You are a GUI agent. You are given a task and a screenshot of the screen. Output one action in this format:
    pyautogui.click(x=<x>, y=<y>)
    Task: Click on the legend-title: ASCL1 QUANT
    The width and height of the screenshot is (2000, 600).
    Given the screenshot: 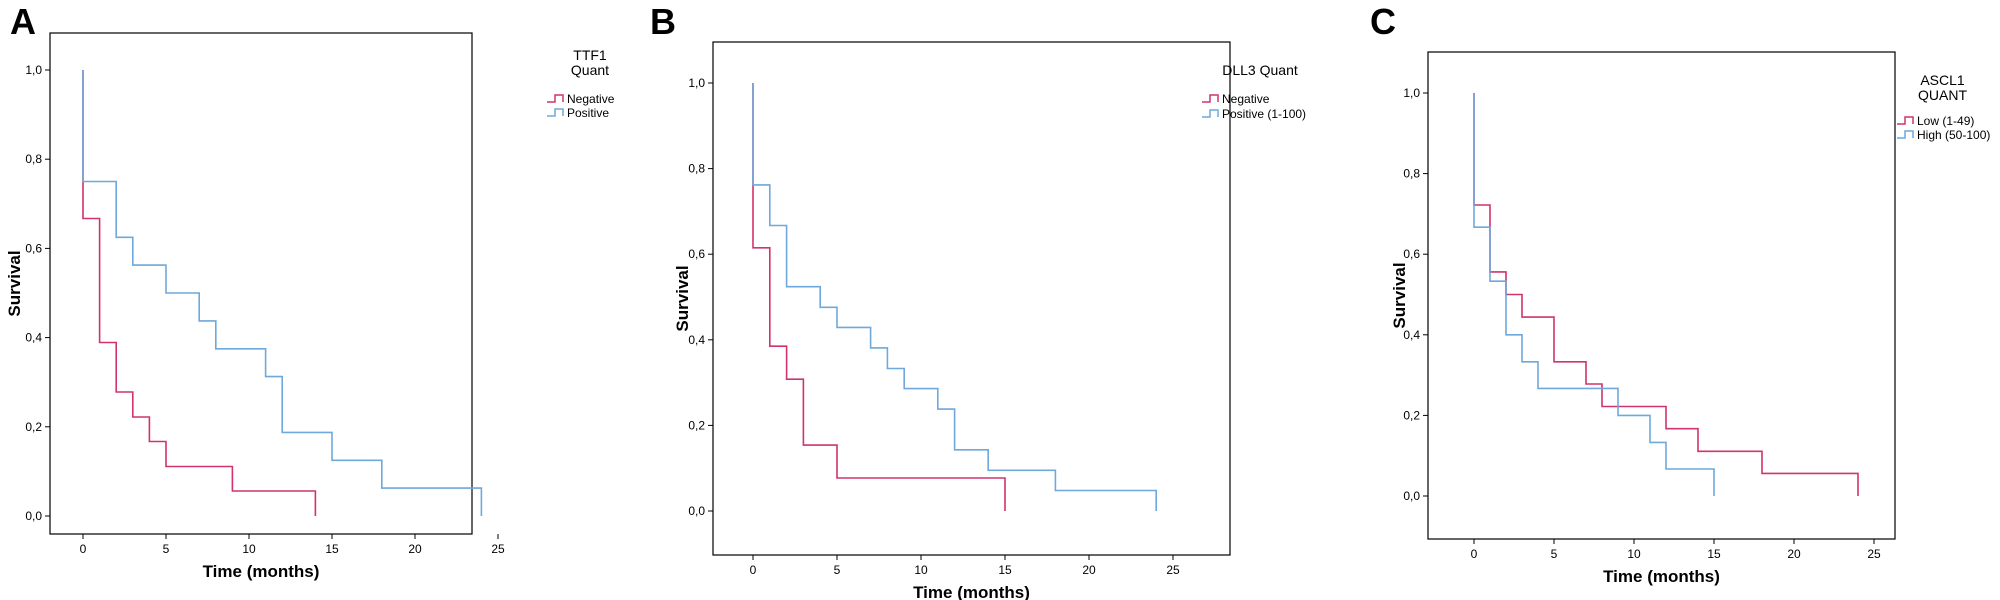 What is the action you would take?
    pyautogui.click(x=1942, y=87)
    